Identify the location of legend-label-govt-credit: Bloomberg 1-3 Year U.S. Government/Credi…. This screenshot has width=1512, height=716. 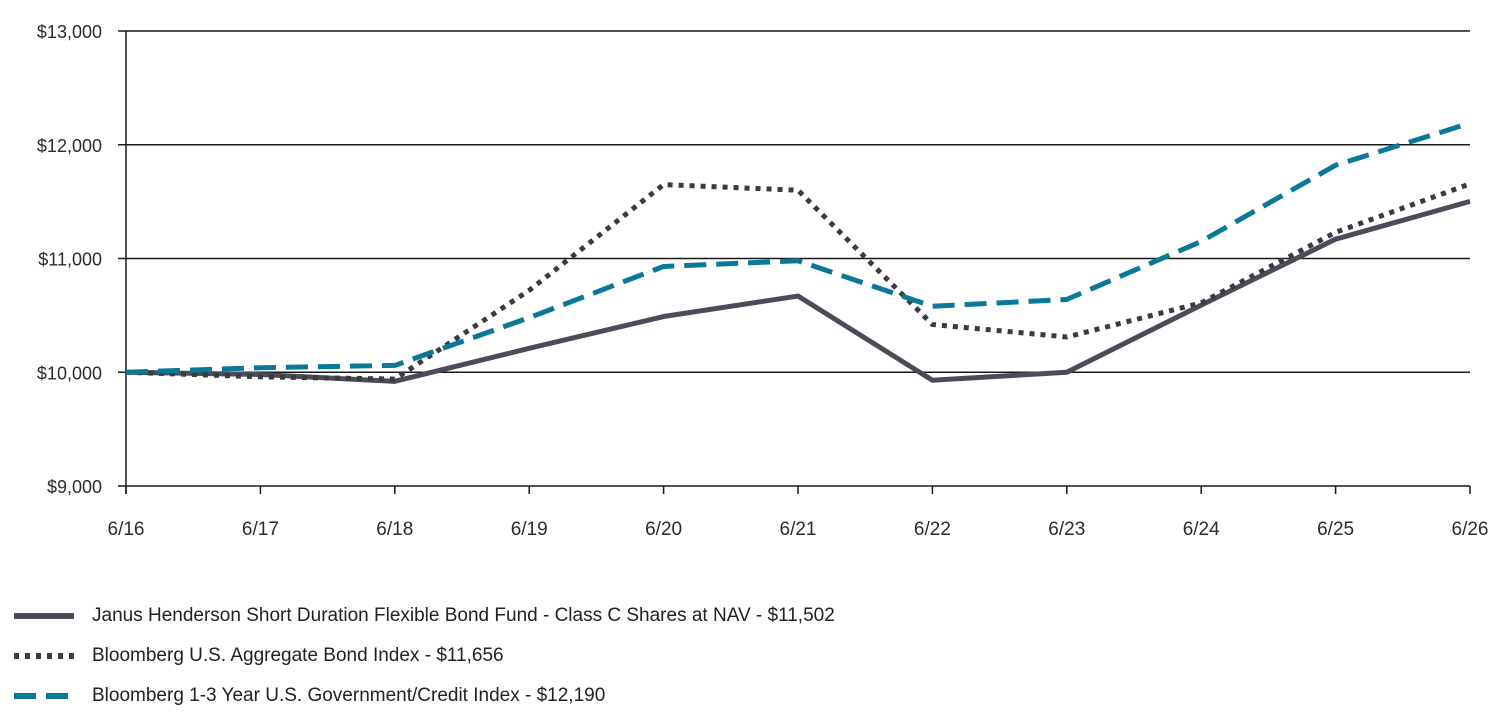
(349, 695).